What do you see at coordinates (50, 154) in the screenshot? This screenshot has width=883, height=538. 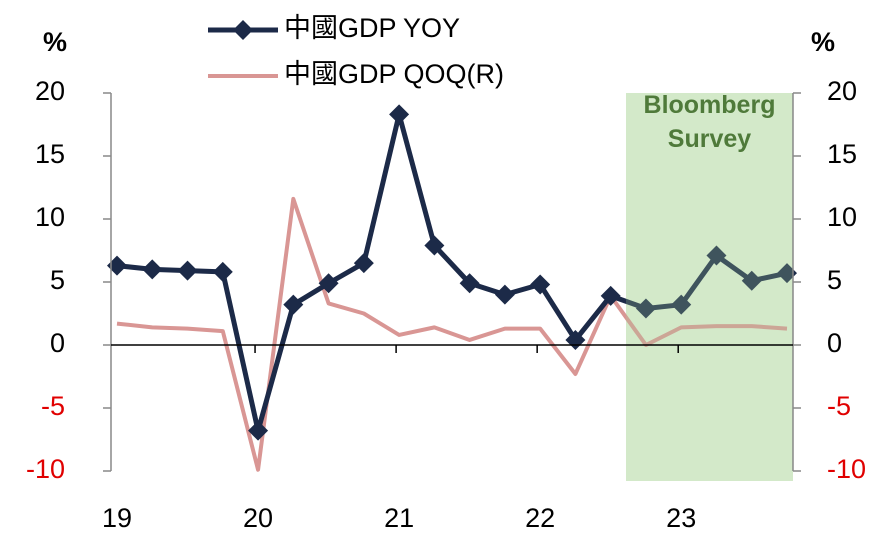 I see `y-tick-label: 15` at bounding box center [50, 154].